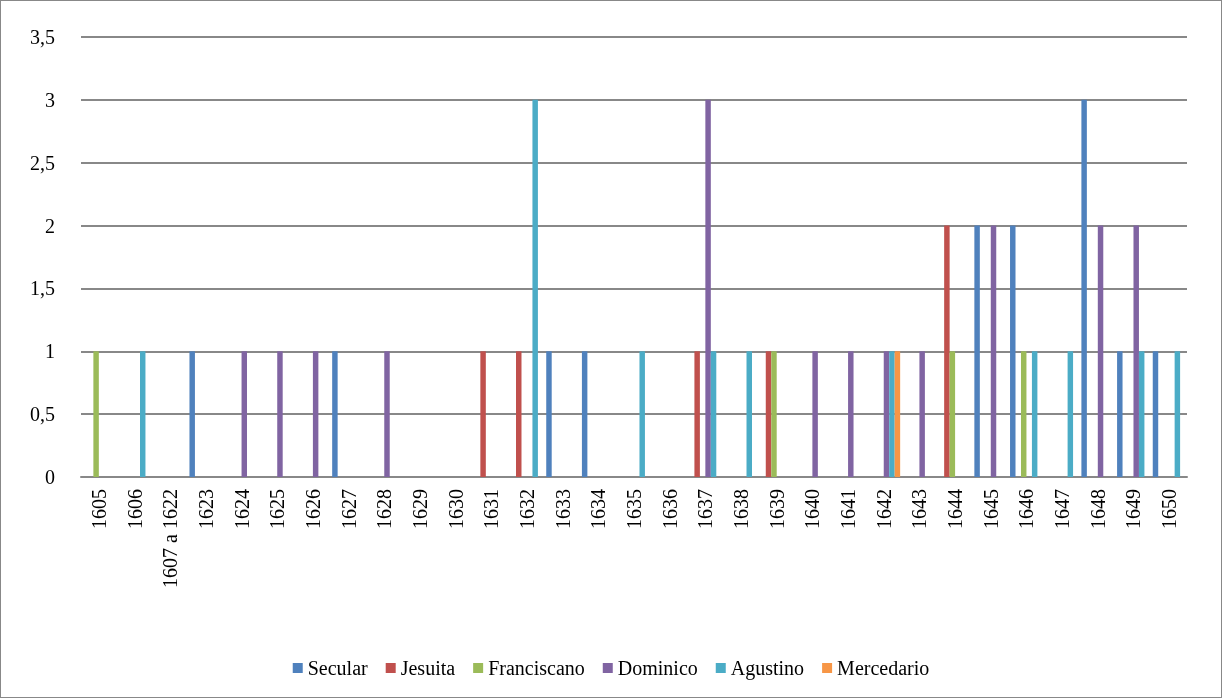  Describe the element at coordinates (741, 509) in the screenshot. I see `x-tick-label: 1638` at that location.